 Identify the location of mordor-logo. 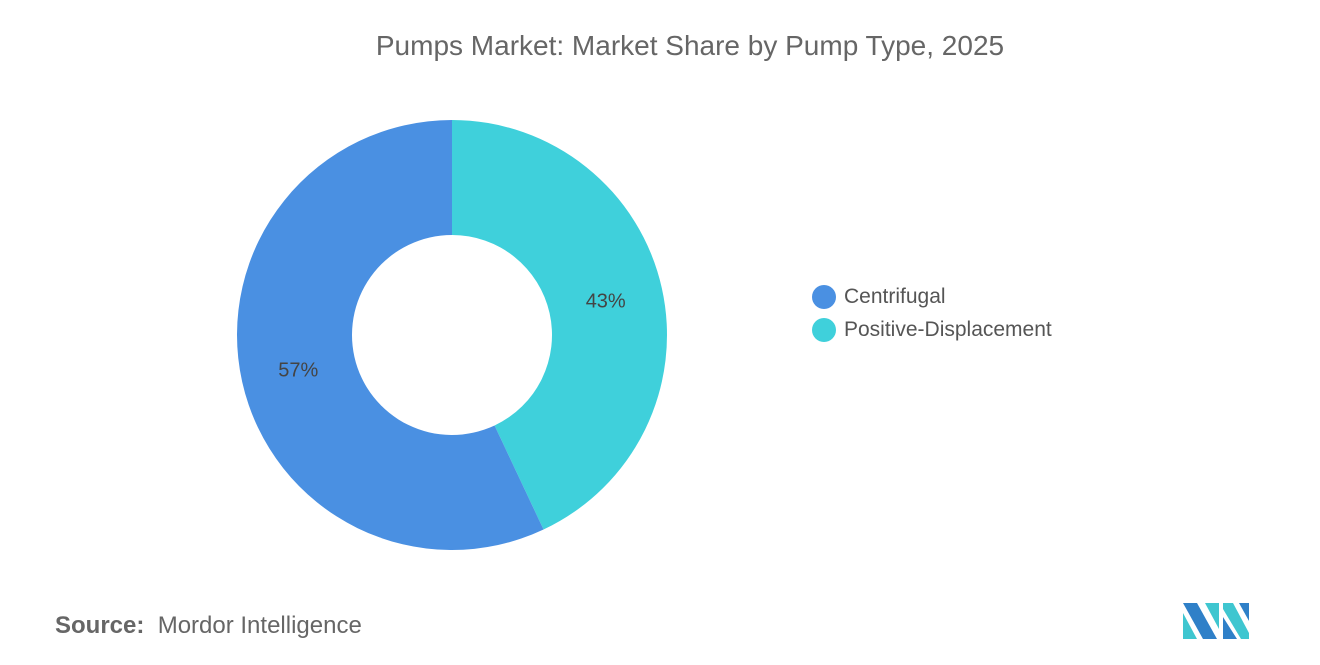
(1216, 621).